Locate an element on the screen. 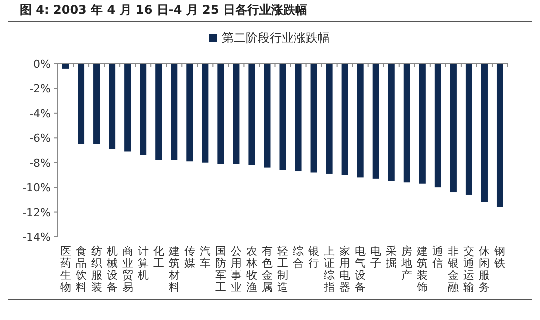 The width and height of the screenshot is (540, 320). y-tick-label: -10% is located at coordinates (36, 188).